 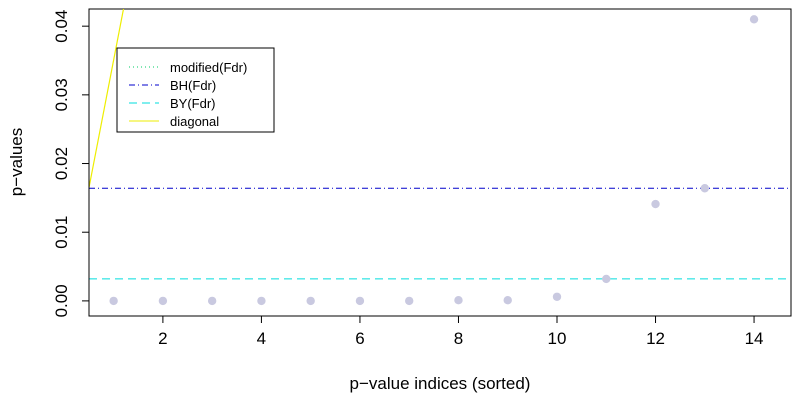 I want to click on x-tick-label: 4, so click(x=261, y=338).